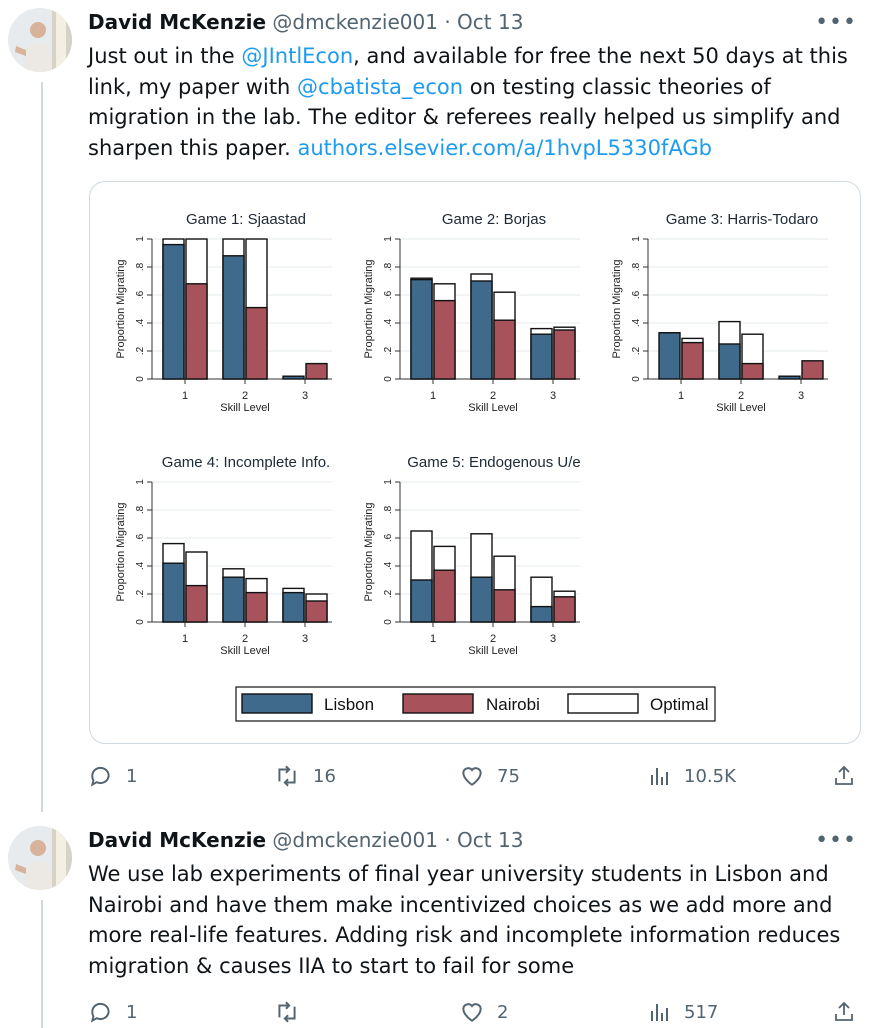 Image resolution: width=873 pixels, height=1028 pixels. Describe the element at coordinates (475, 704) in the screenshot. I see `chart-legend: Lisbon Nairobi Optimal` at that location.